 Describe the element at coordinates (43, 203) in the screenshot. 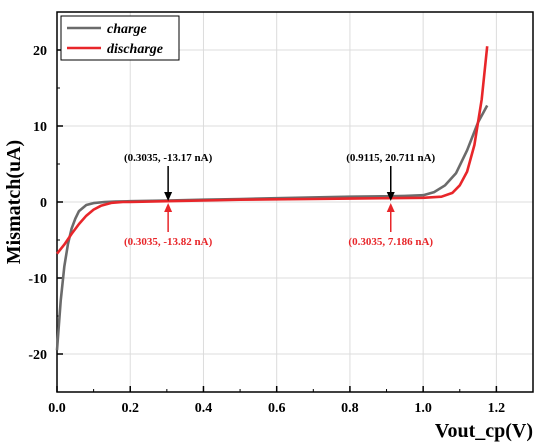

I see `y-tick-label: 0` at that location.